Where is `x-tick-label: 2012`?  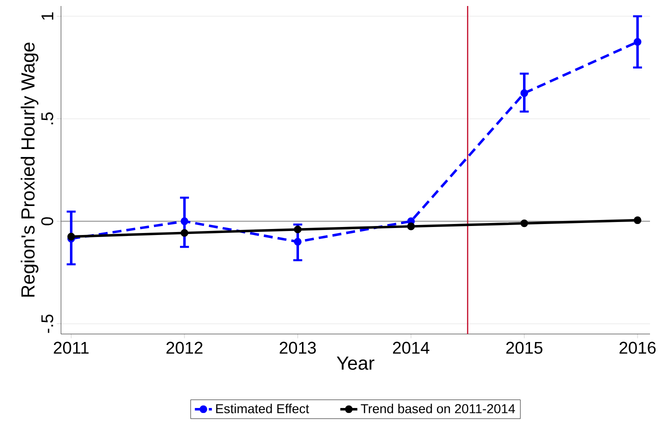
x-tick-label: 2012 is located at coordinates (184, 348).